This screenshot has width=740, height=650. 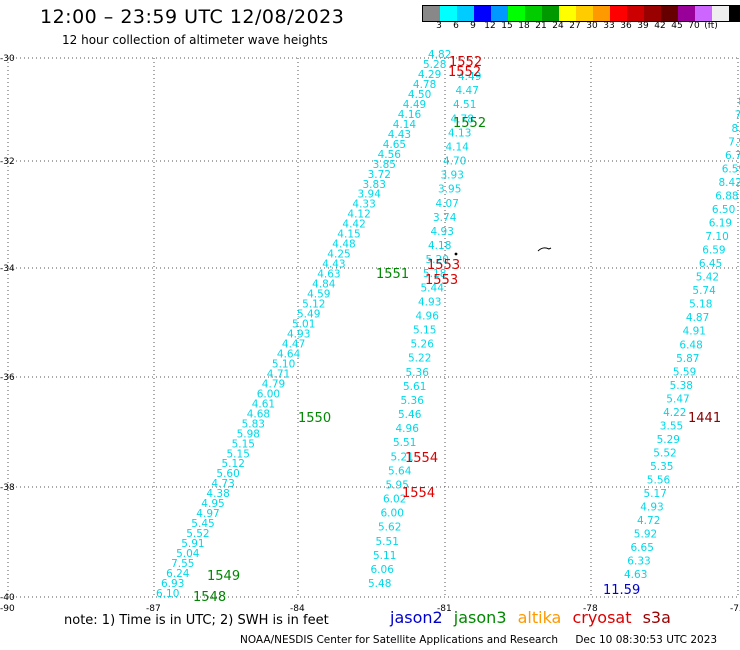 What do you see at coordinates (539, 617) in the screenshot?
I see `legend-altika: altika` at bounding box center [539, 617].